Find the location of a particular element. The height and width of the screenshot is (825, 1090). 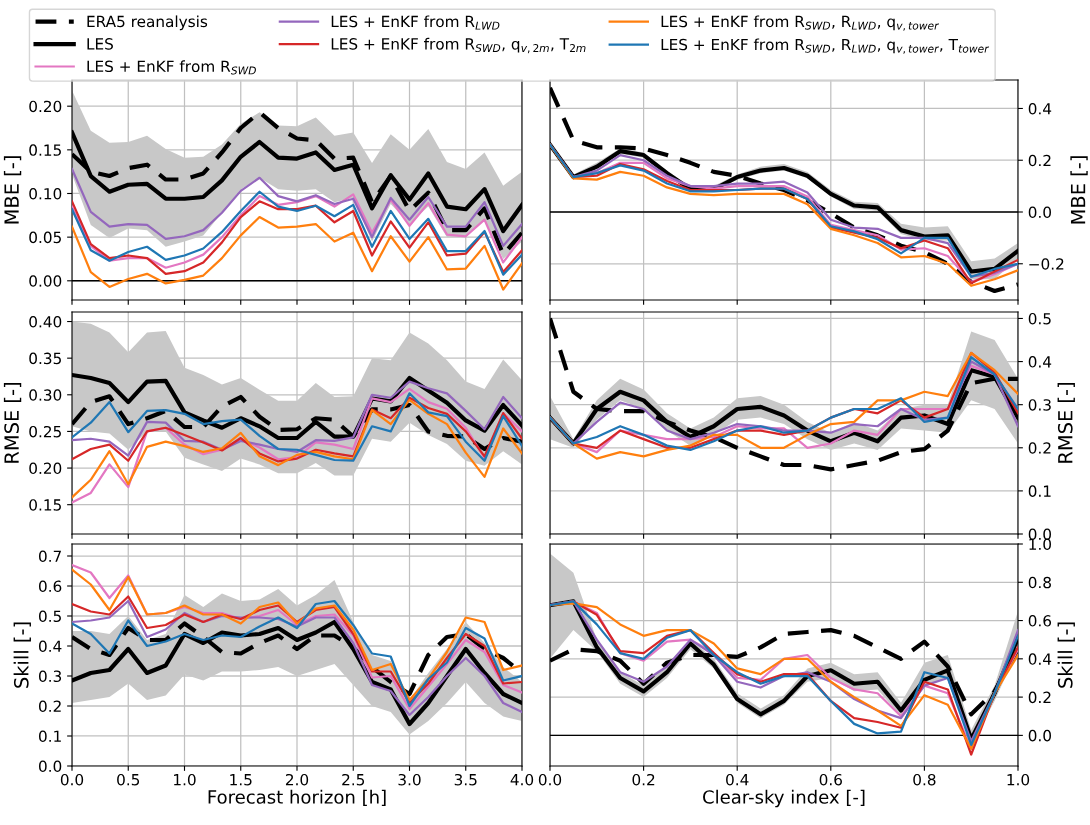

y-tick-label: 0.8 is located at coordinates (1039, 582).